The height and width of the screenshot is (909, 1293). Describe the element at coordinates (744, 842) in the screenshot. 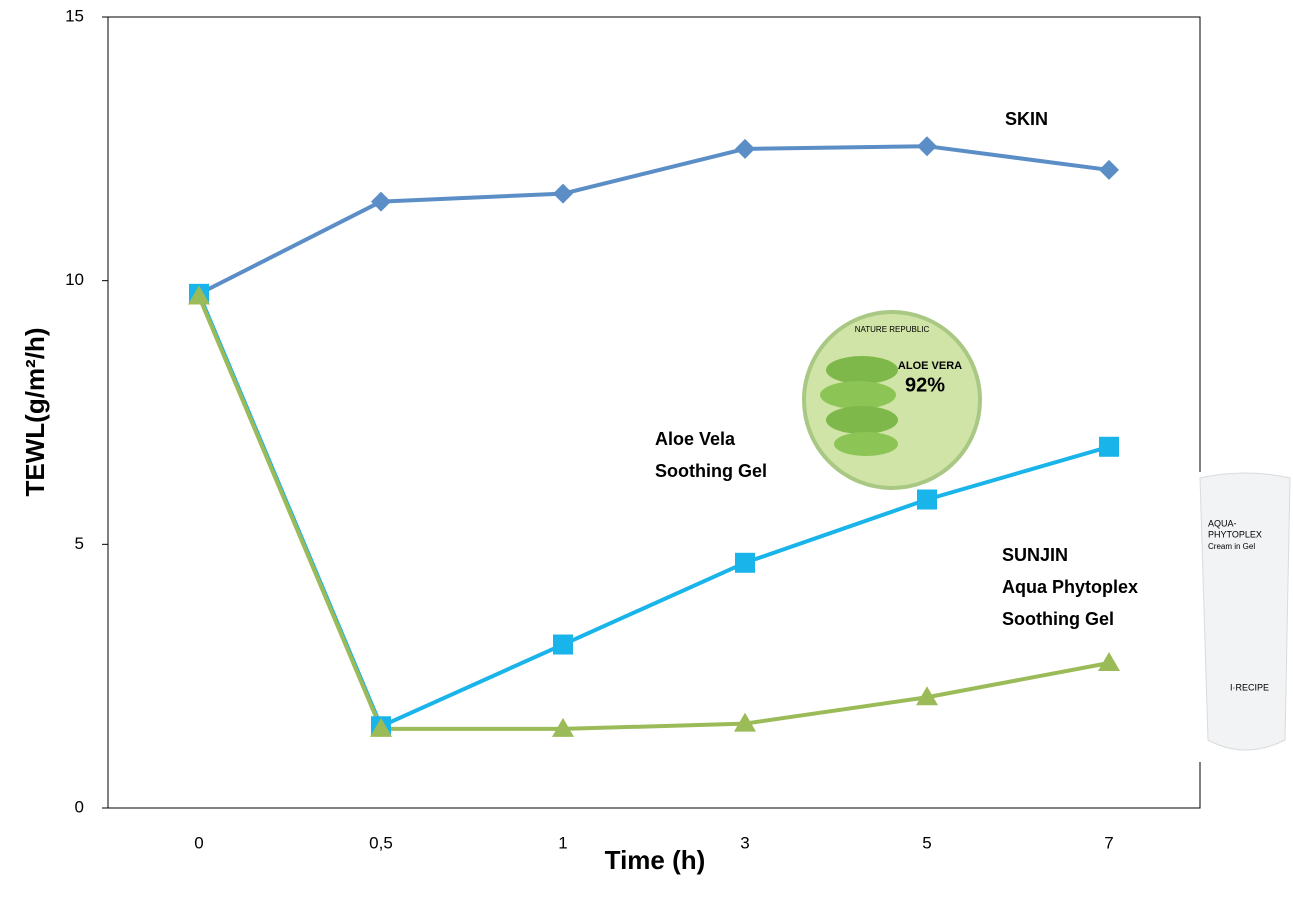

I see `x-tick-label: 3` at that location.